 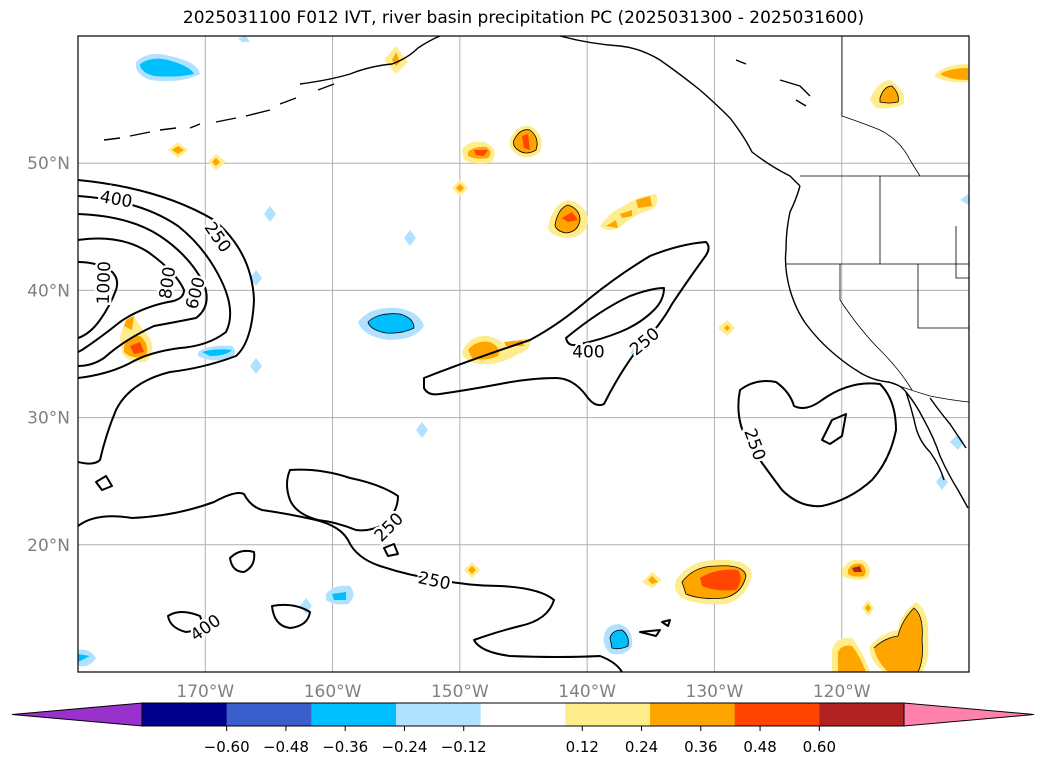 I want to click on colorbar-tick-label: 0.36, so click(x=700, y=747).